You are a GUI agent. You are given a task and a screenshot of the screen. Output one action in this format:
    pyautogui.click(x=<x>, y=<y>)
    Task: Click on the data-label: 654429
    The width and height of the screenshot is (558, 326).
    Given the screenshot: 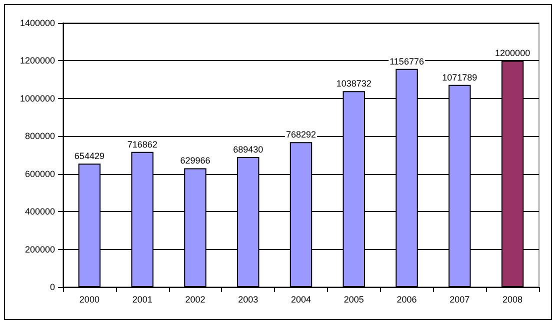 What is the action you would take?
    pyautogui.click(x=89, y=156)
    